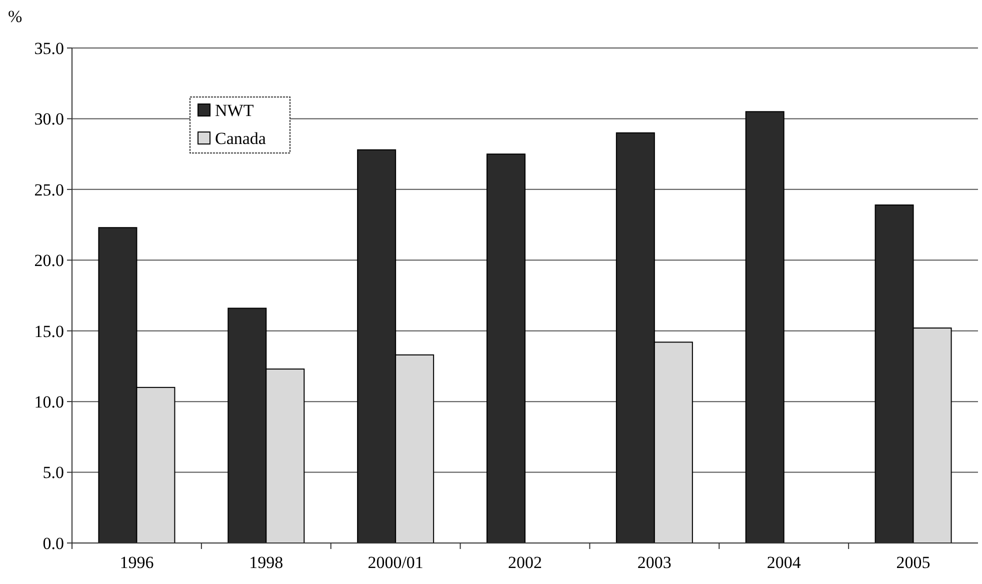 Image resolution: width=982 pixels, height=584 pixels. What do you see at coordinates (240, 138) in the screenshot?
I see `legend-label: Canada` at bounding box center [240, 138].